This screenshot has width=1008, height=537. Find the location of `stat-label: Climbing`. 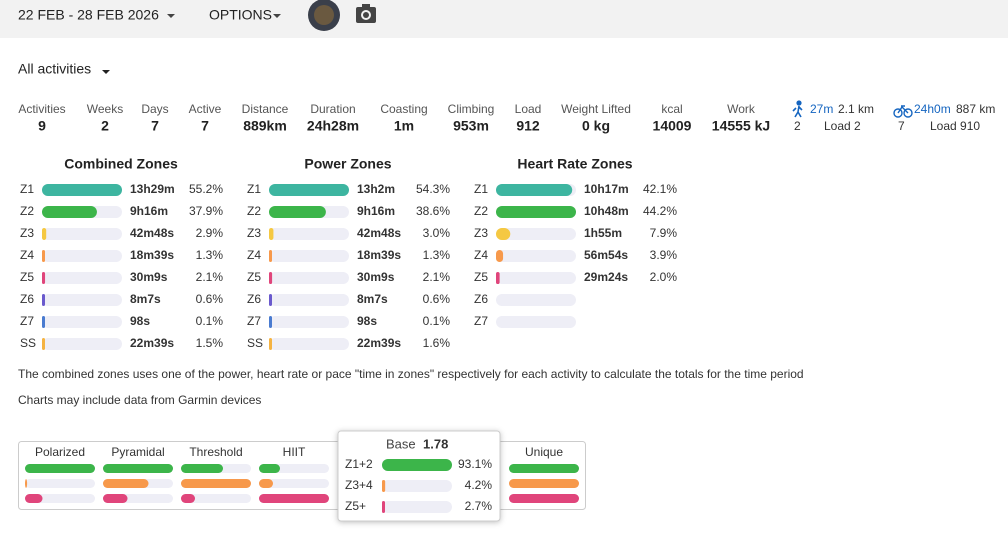

stat-label: Climbing is located at coordinates (471, 109).